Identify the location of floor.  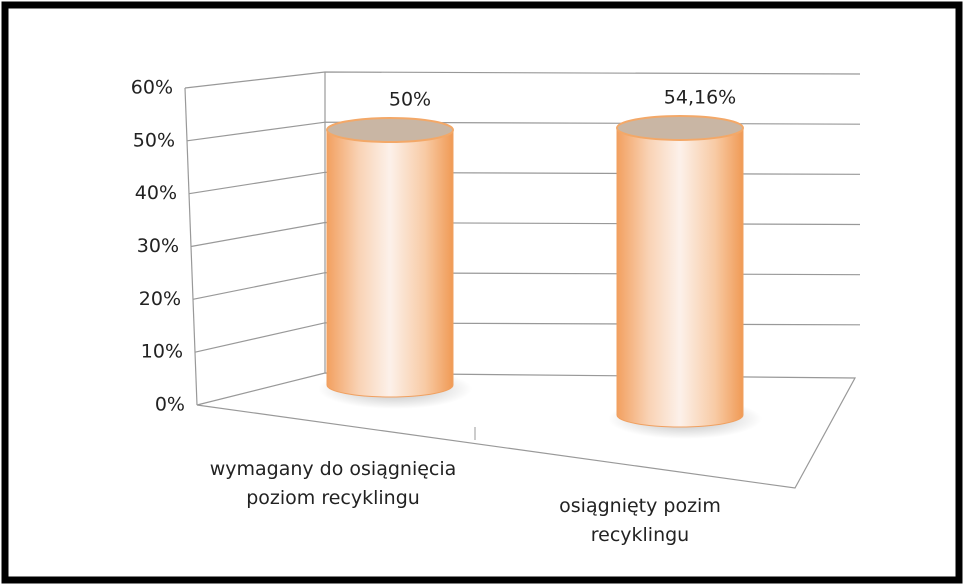
(526, 430).